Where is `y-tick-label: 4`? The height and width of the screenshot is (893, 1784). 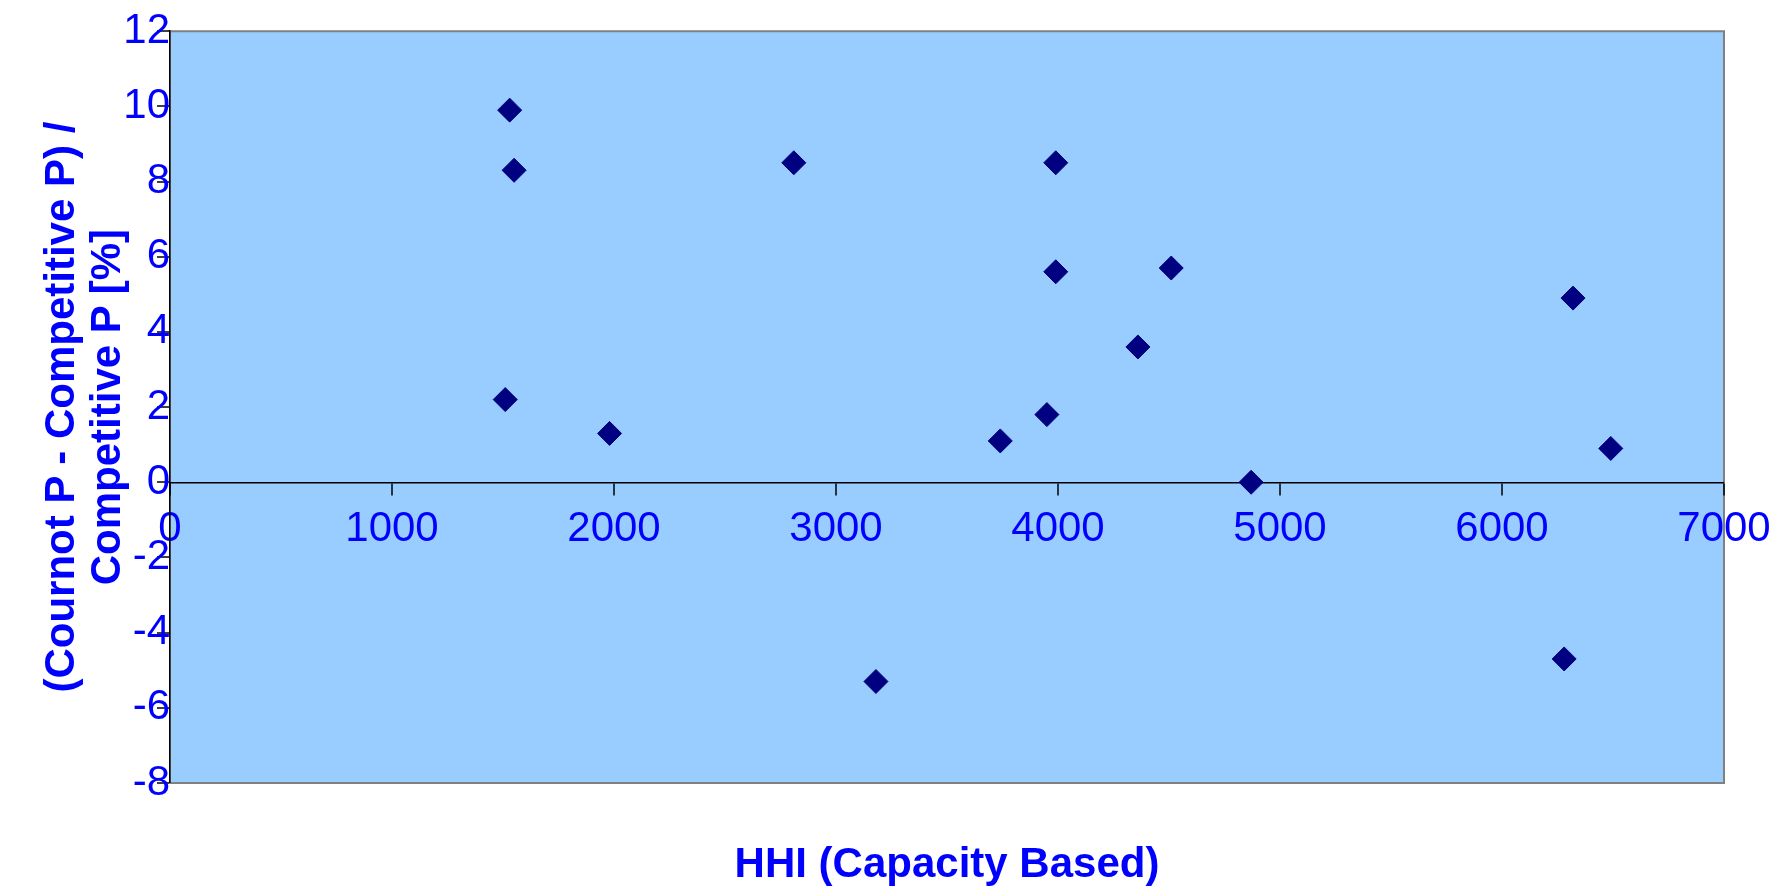 y-tick-label: 4 is located at coordinates (158, 329).